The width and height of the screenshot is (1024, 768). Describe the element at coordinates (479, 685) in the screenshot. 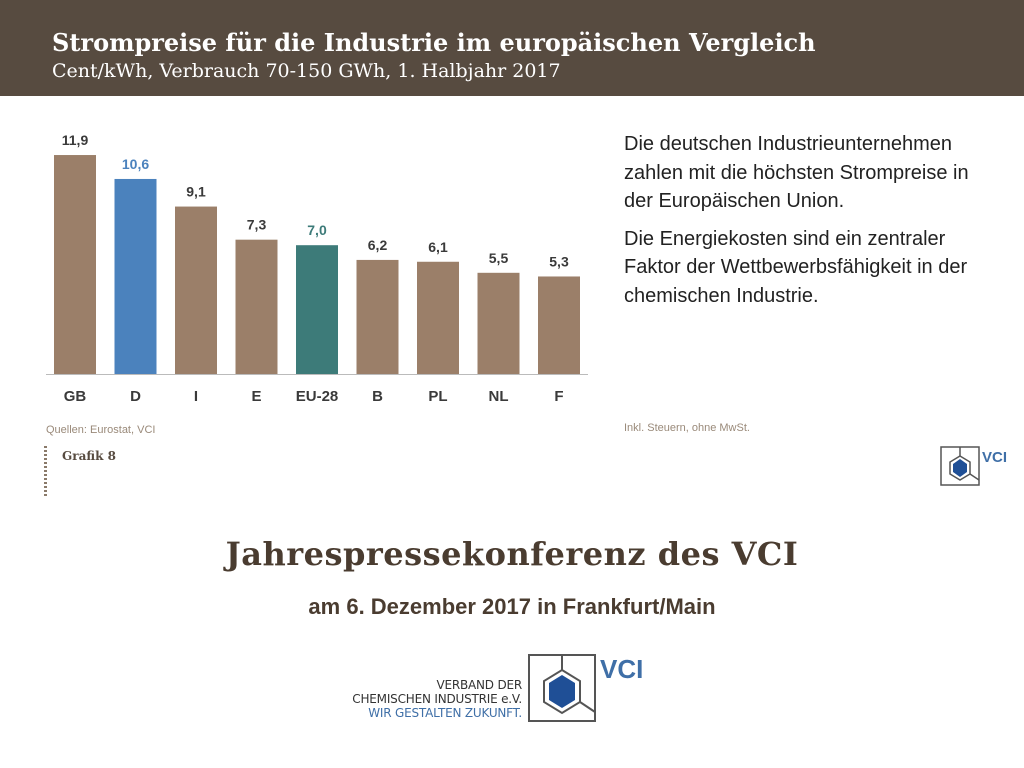

I see `association-line-1: VERBAND DER` at that location.